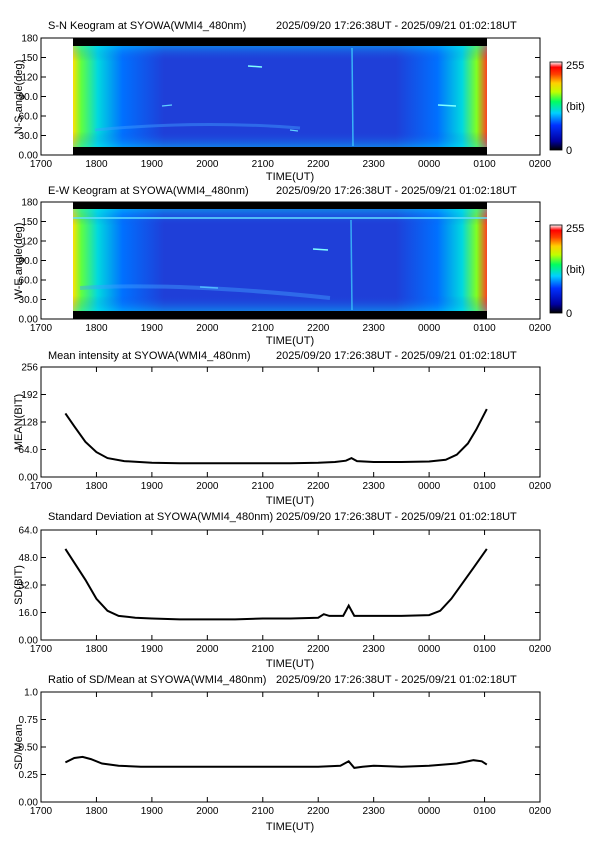 The width and height of the screenshot is (595, 842). What do you see at coordinates (575, 229) in the screenshot?
I see `ew-colorbar-max: 255` at bounding box center [575, 229].